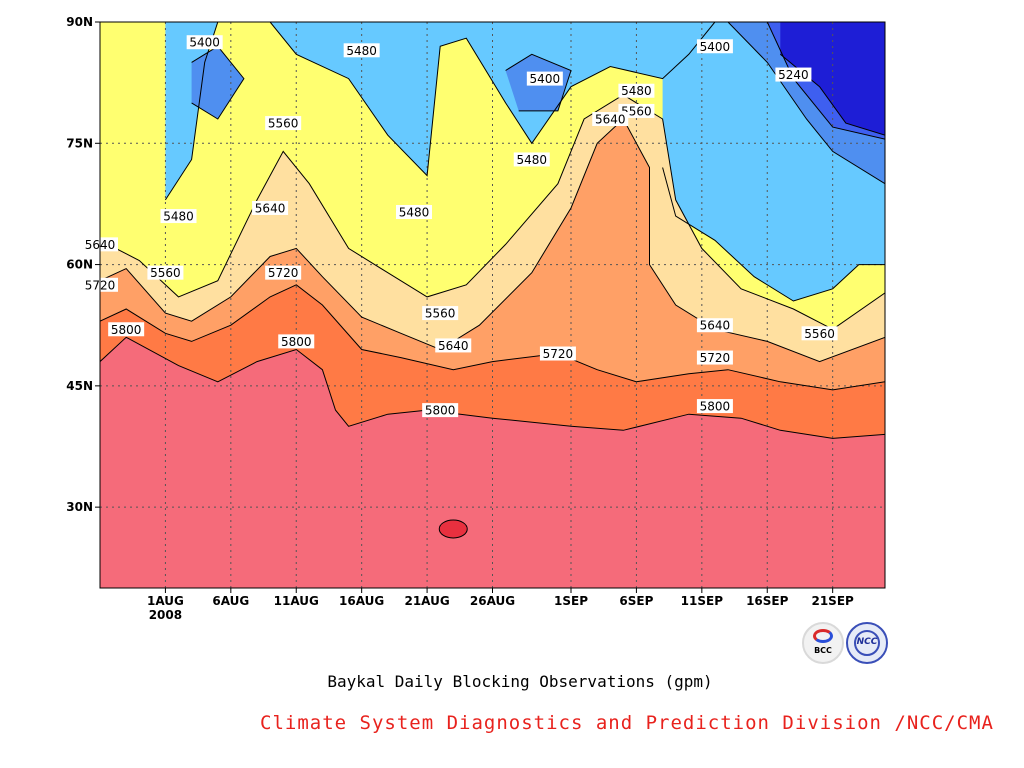  Describe the element at coordinates (165, 615) in the screenshot. I see `x-axis-year-label: 2008` at that location.